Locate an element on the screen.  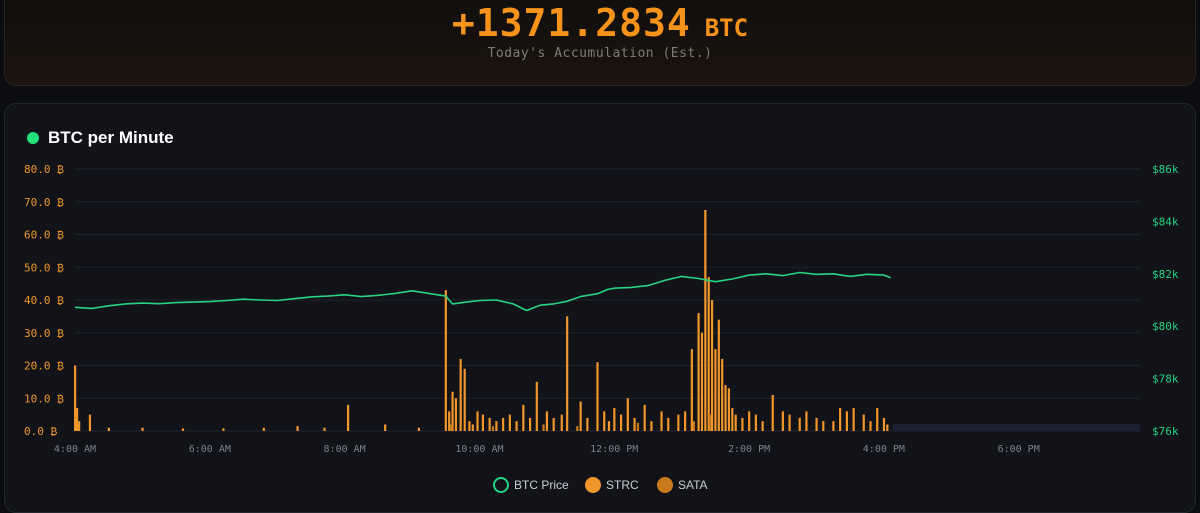
chart-title: BTC per Minute is located at coordinates (111, 137).